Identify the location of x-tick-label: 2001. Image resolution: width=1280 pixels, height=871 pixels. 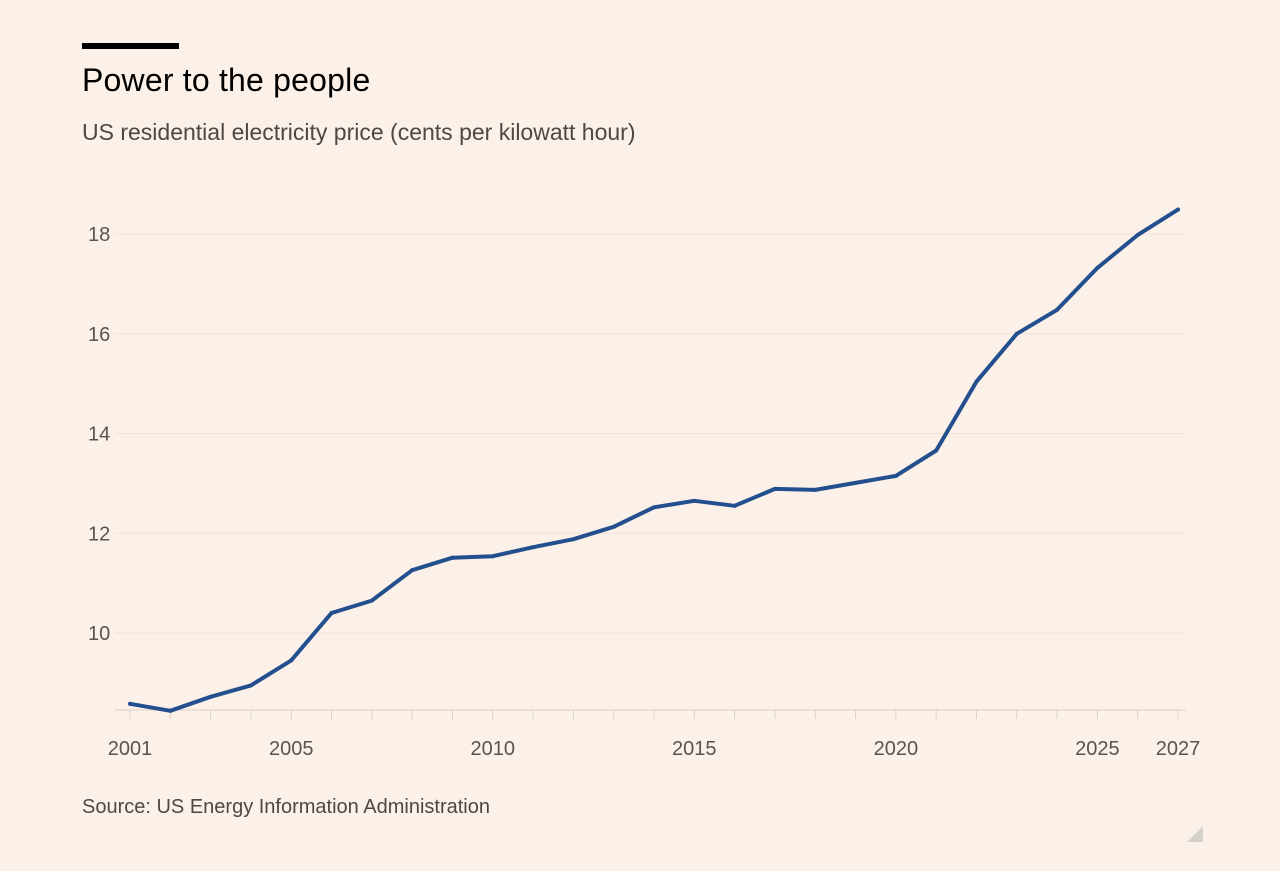
(130, 749).